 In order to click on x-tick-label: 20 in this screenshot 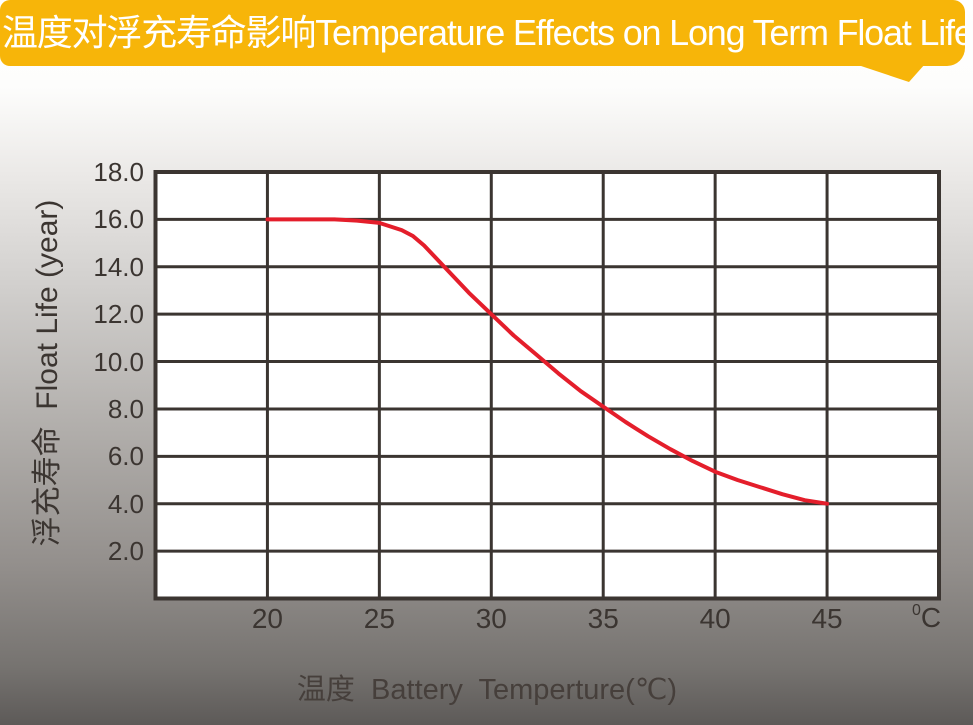, I will do `click(267, 618)`.